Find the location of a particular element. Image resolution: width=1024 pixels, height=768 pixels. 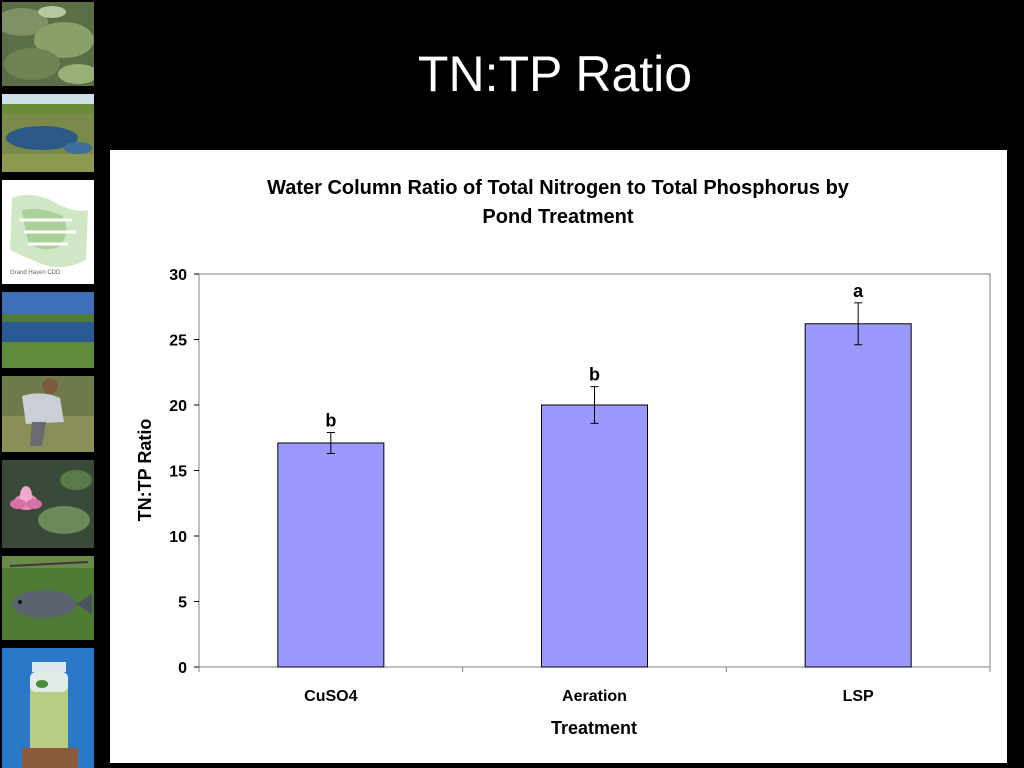

y-tick-label: 10 is located at coordinates (178, 537).